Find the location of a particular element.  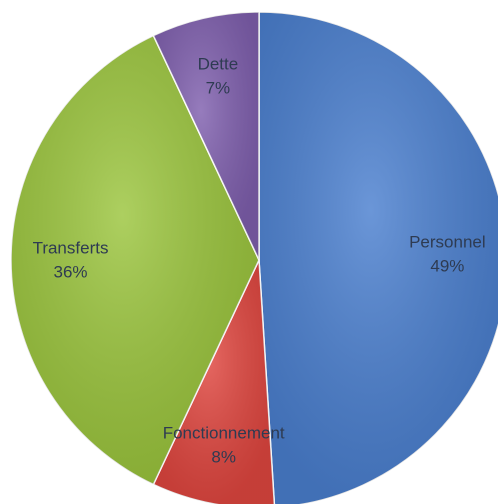

slice-value-label: 49% is located at coordinates (447, 266).